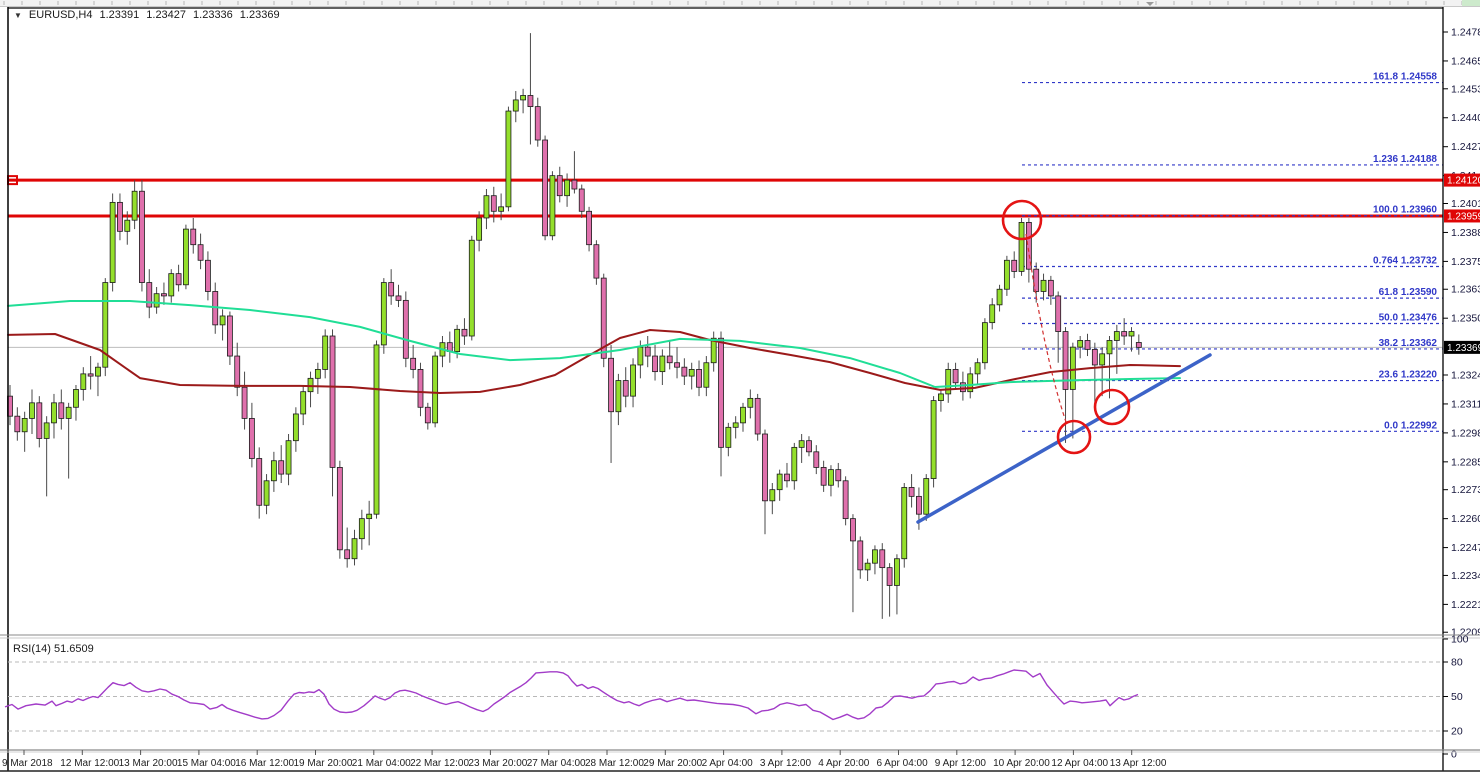 This screenshot has width=1480, height=772. What do you see at coordinates (381, 763) in the screenshot?
I see `time-axis-label: 21 Mar 04:00` at bounding box center [381, 763].